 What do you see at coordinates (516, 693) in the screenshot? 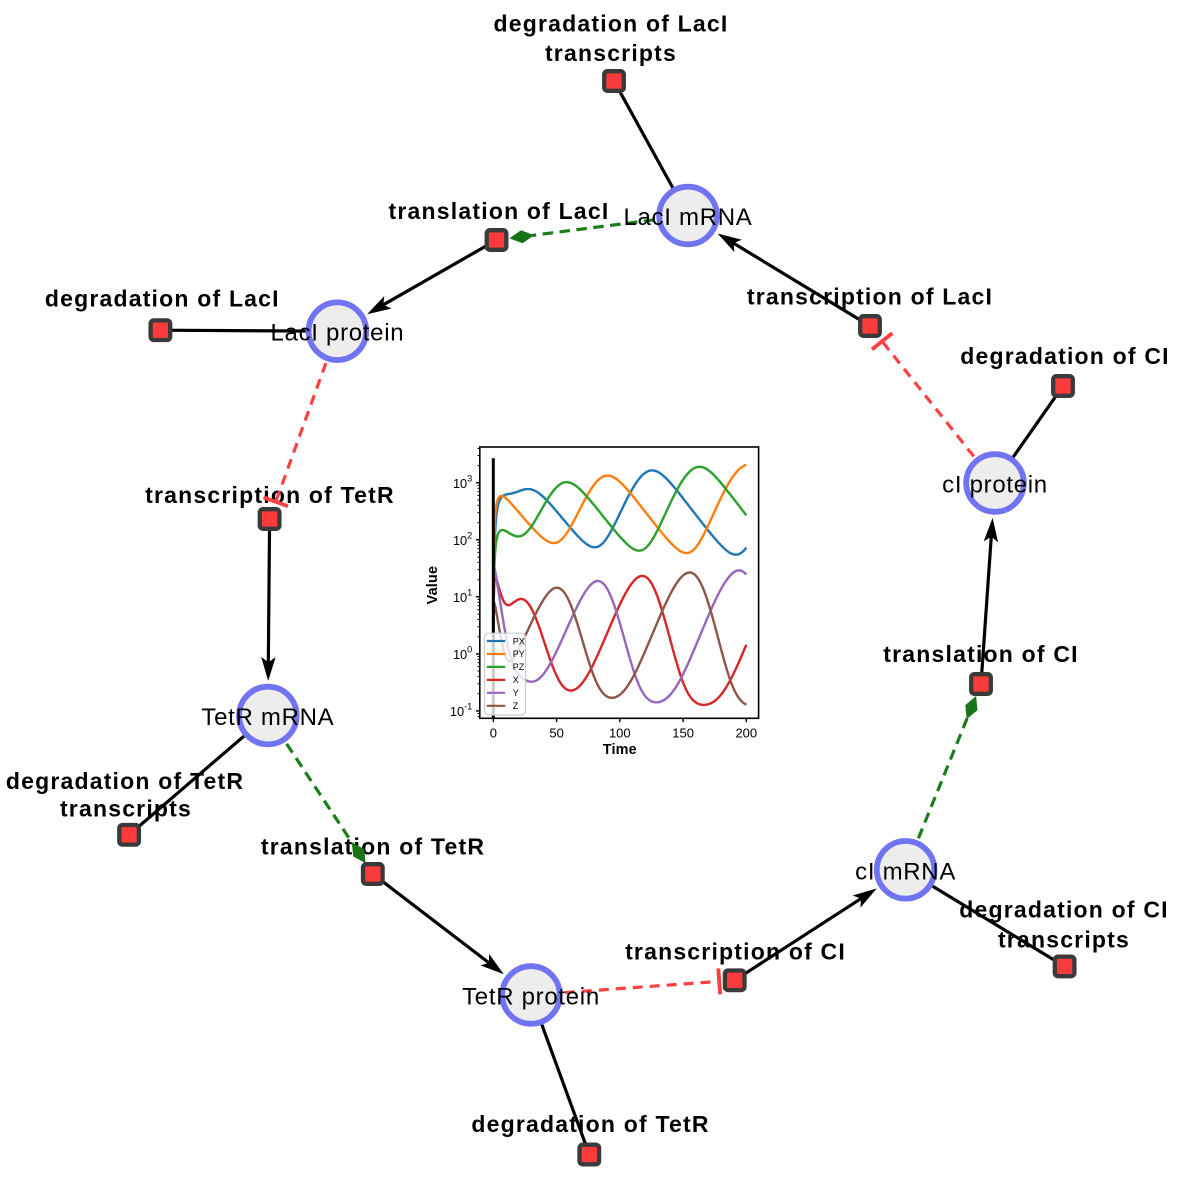
I see `svg-text: Y` at bounding box center [516, 693].